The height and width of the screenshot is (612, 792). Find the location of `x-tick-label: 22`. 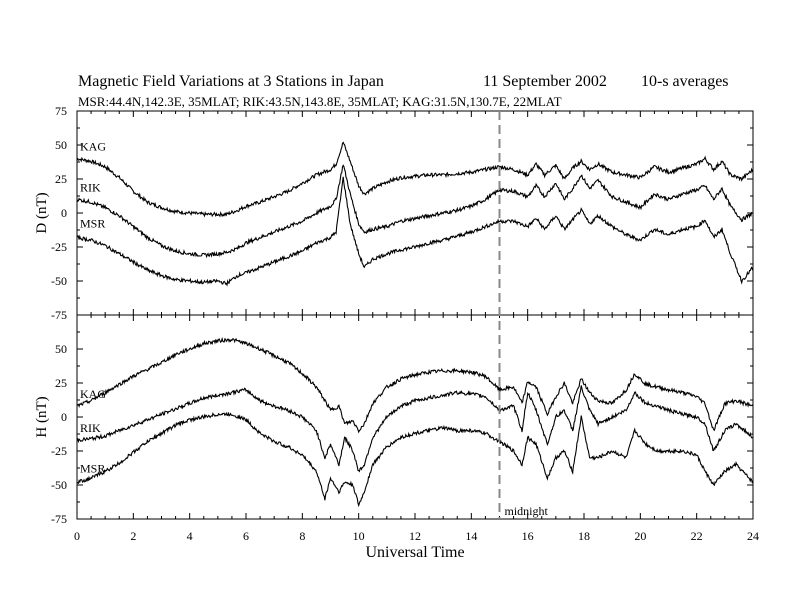

x-tick-label: 22 is located at coordinates (697, 536).